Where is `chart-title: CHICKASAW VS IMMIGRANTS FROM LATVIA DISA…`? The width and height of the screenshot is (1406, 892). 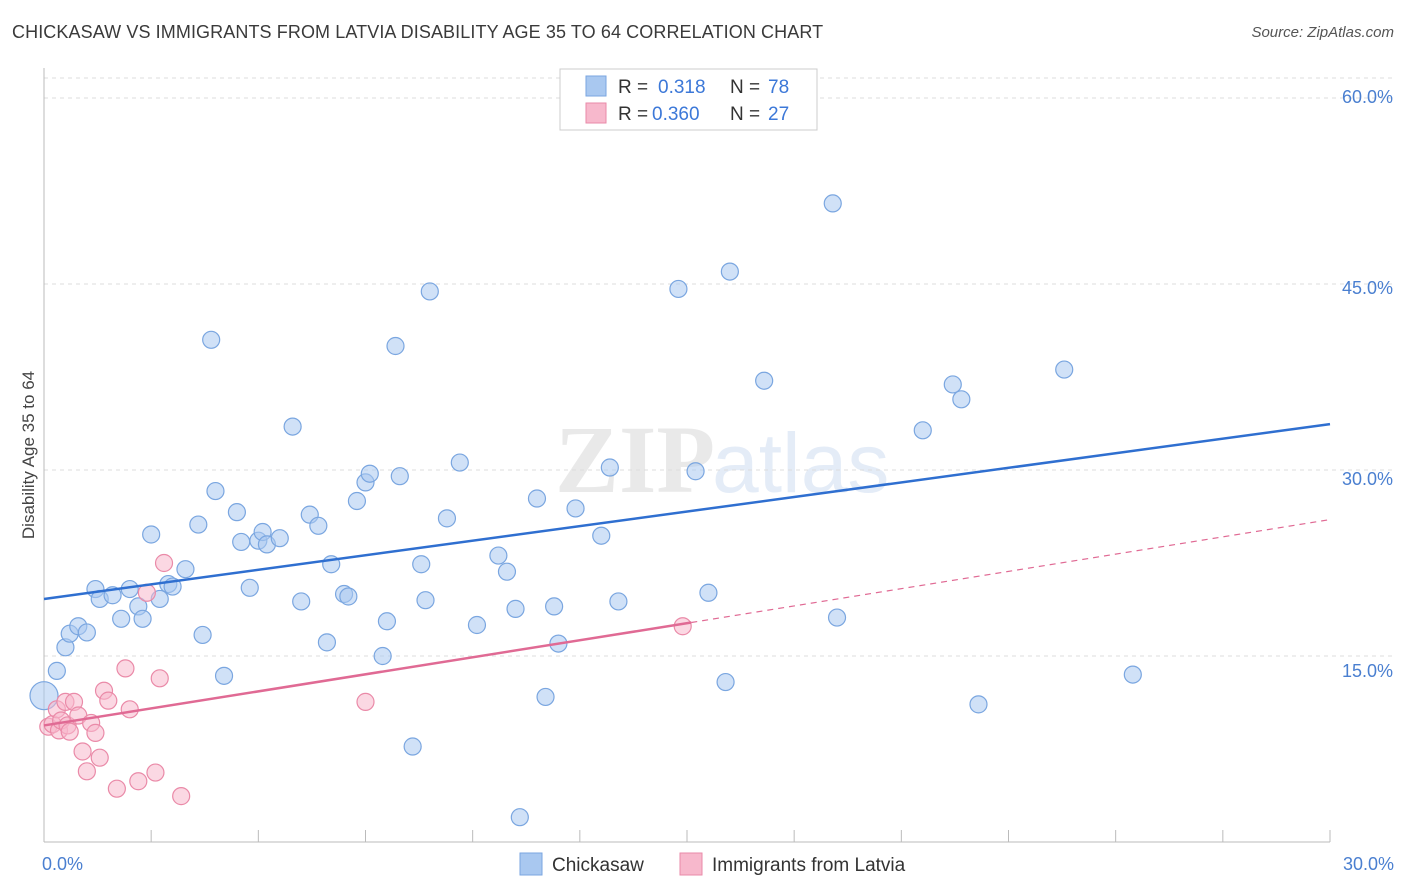 chart-title: CHICKASAW VS IMMIGRANTS FROM LATVIA DISA… is located at coordinates (418, 32).